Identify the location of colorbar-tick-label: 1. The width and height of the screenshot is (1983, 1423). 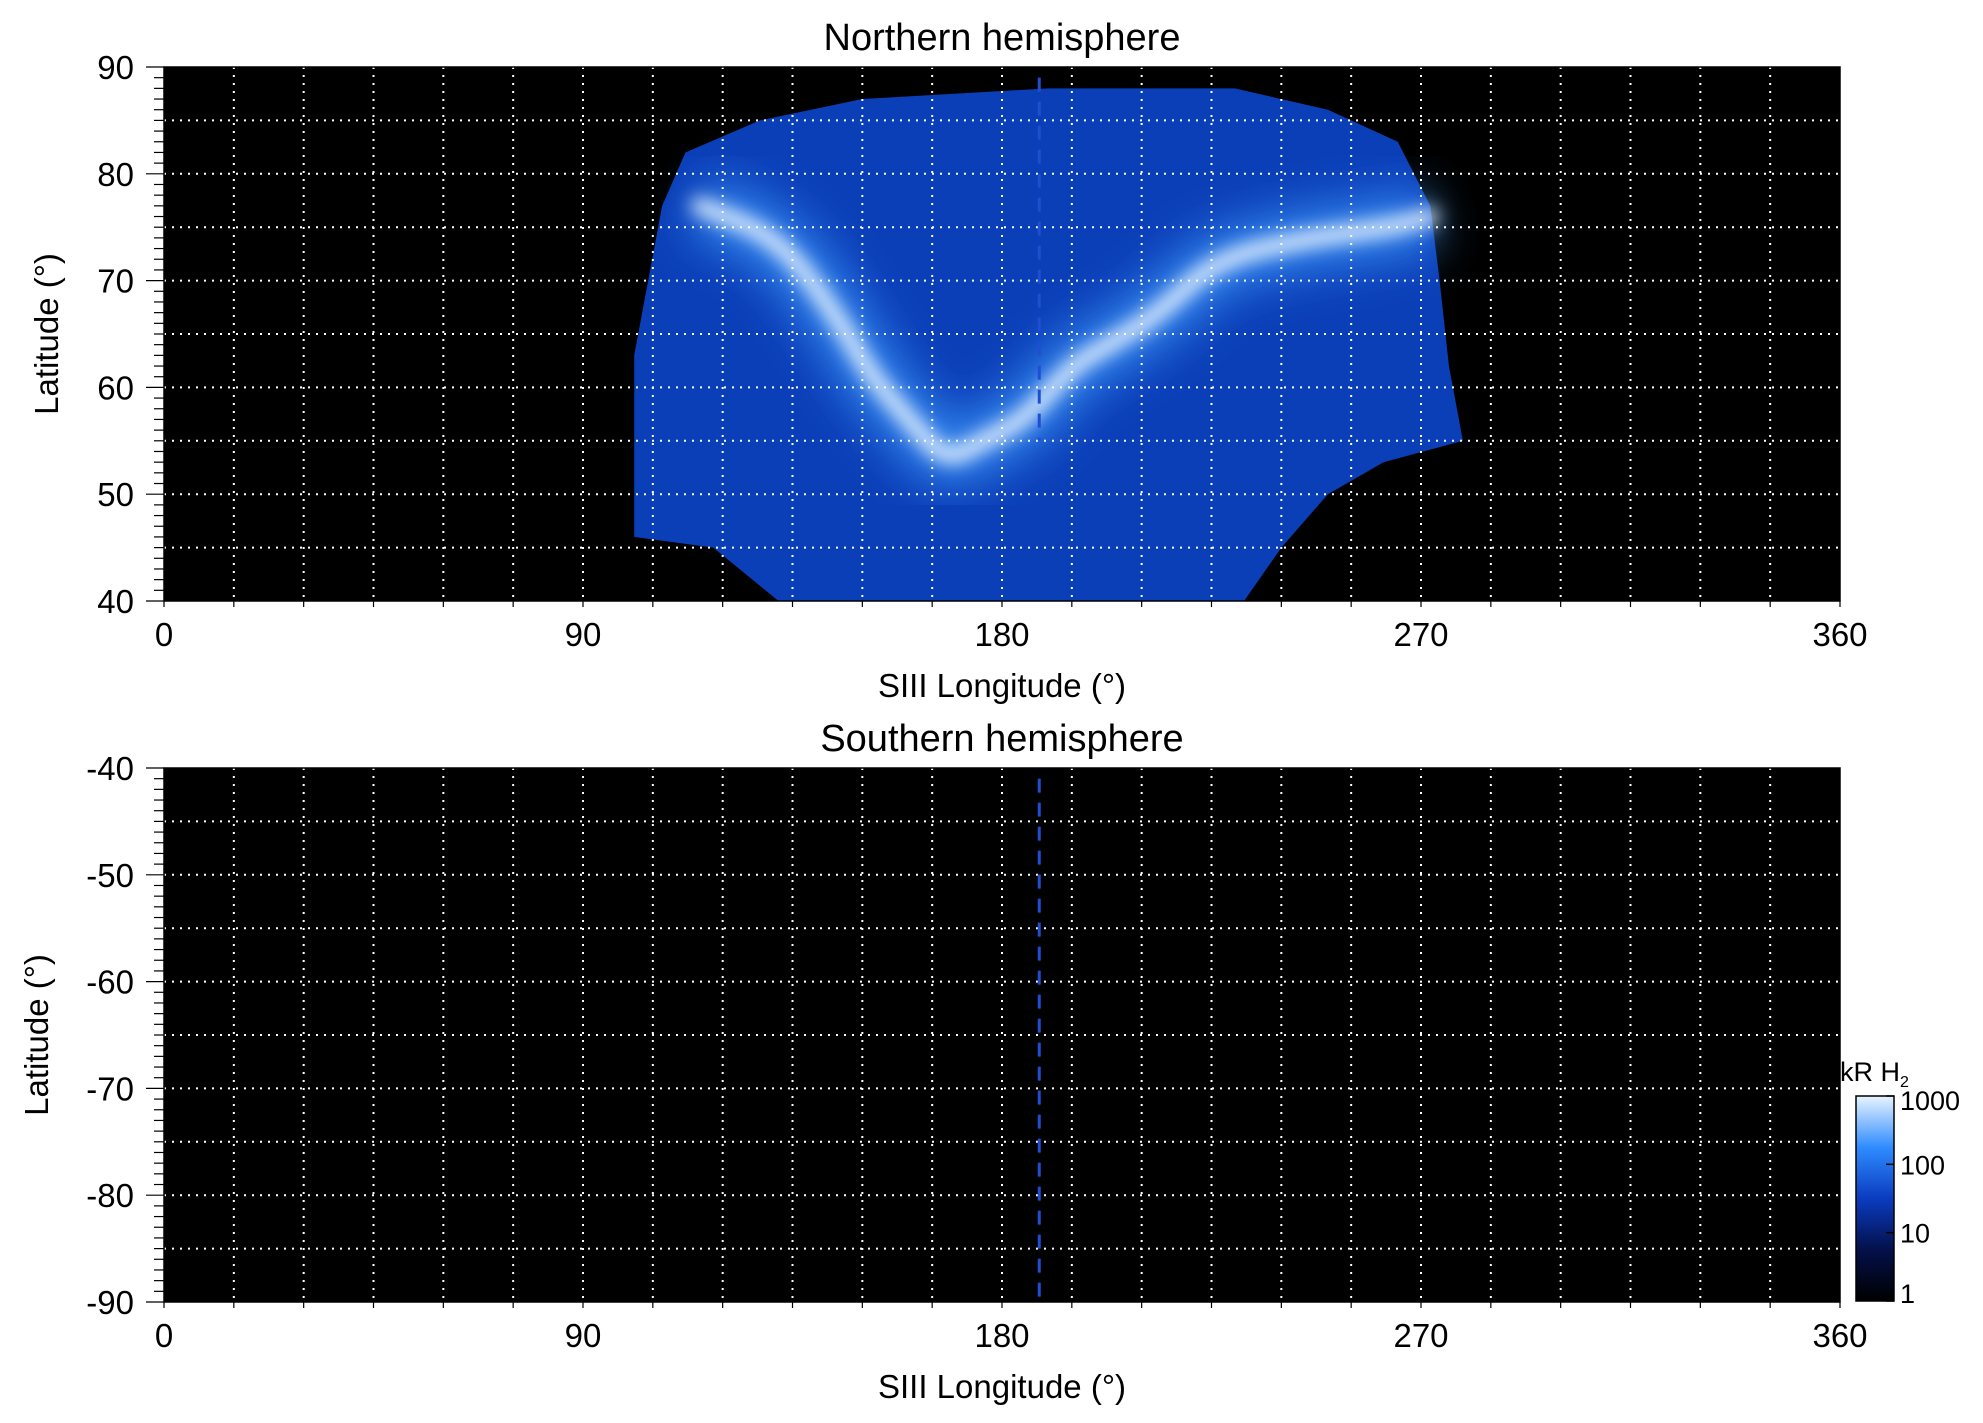
(1907, 1294).